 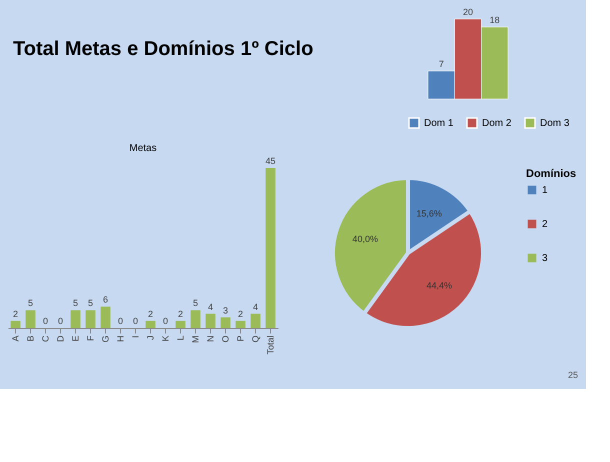 What do you see at coordinates (495, 20) in the screenshot?
I see `data-label: 18` at bounding box center [495, 20].